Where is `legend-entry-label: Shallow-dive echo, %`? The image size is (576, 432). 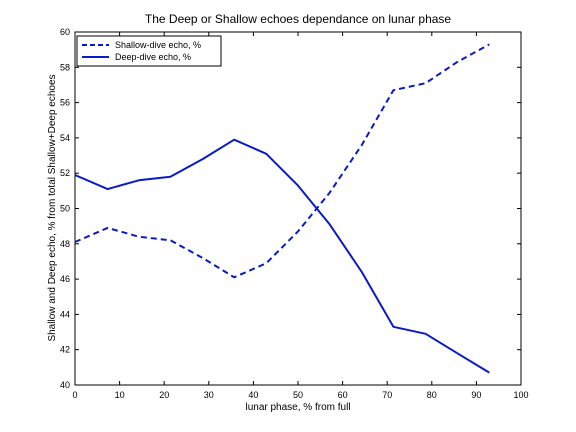
legend-entry-label: Shallow-dive echo, % is located at coordinates (158, 45).